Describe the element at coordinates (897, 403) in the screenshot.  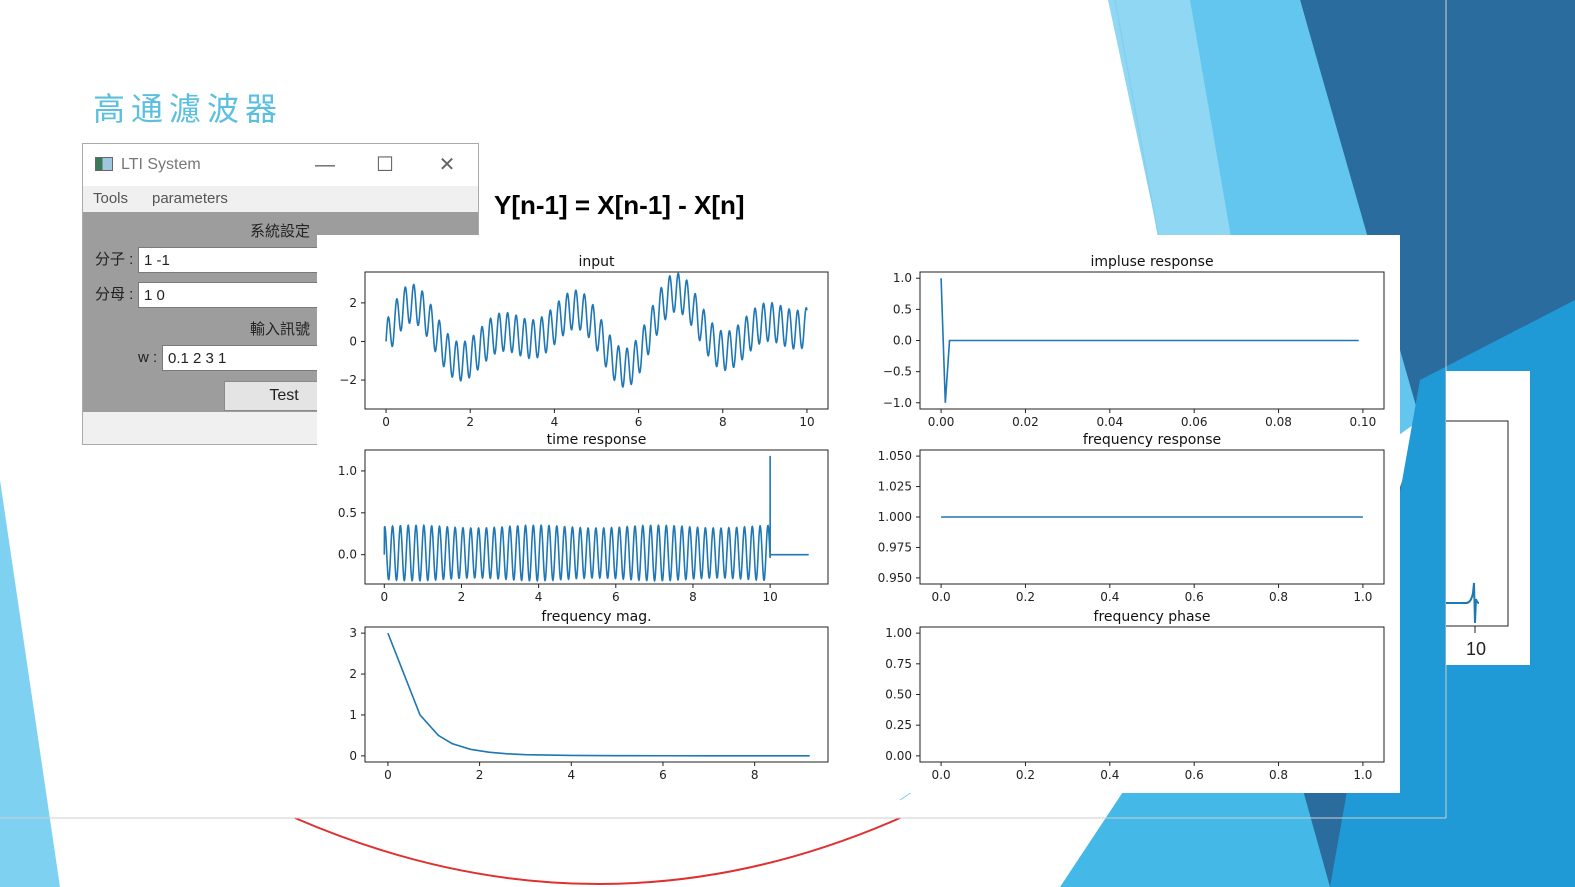
I see `y-tick-label: −1.0` at that location.